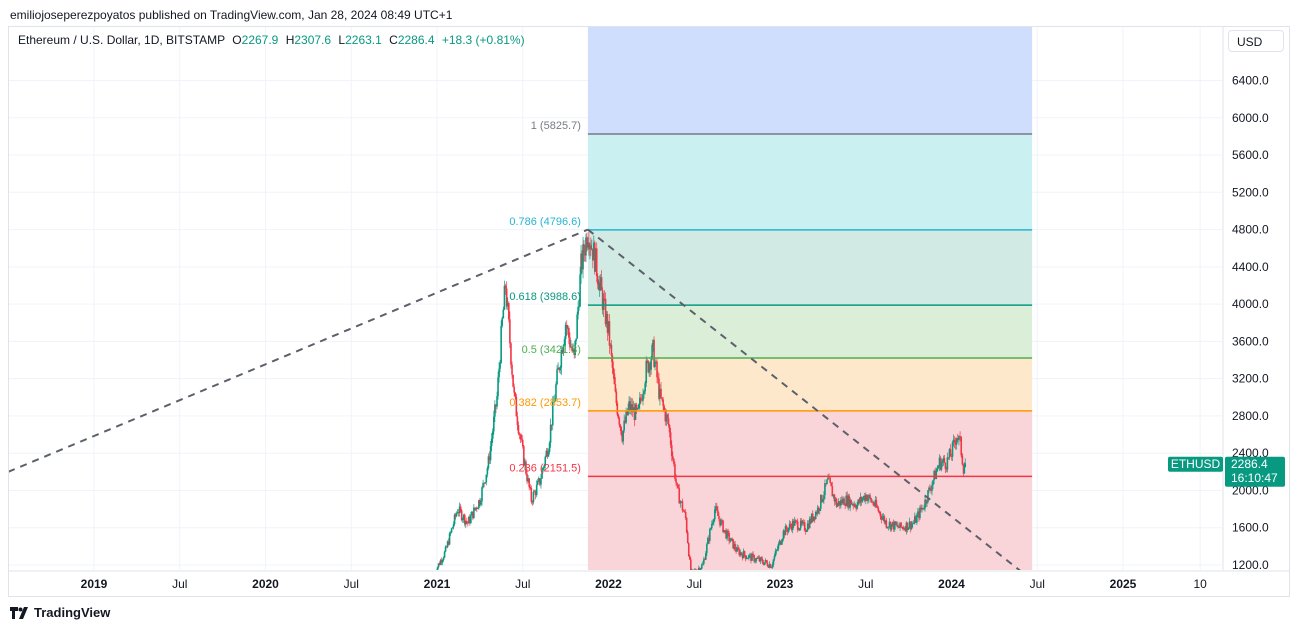  I want to click on time-tick-label: Jul, so click(351, 584).